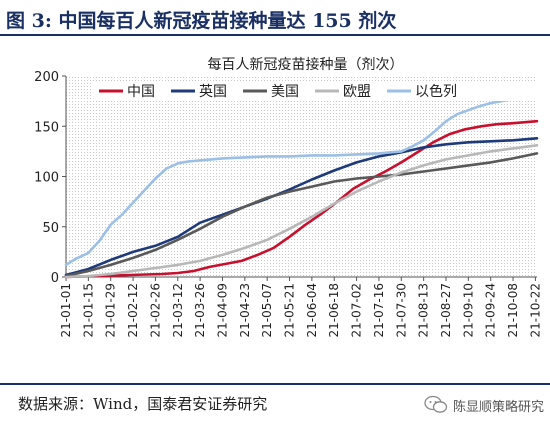 The image size is (550, 424). I want to click on legend-label-欧盟: 欧盟, so click(357, 92).